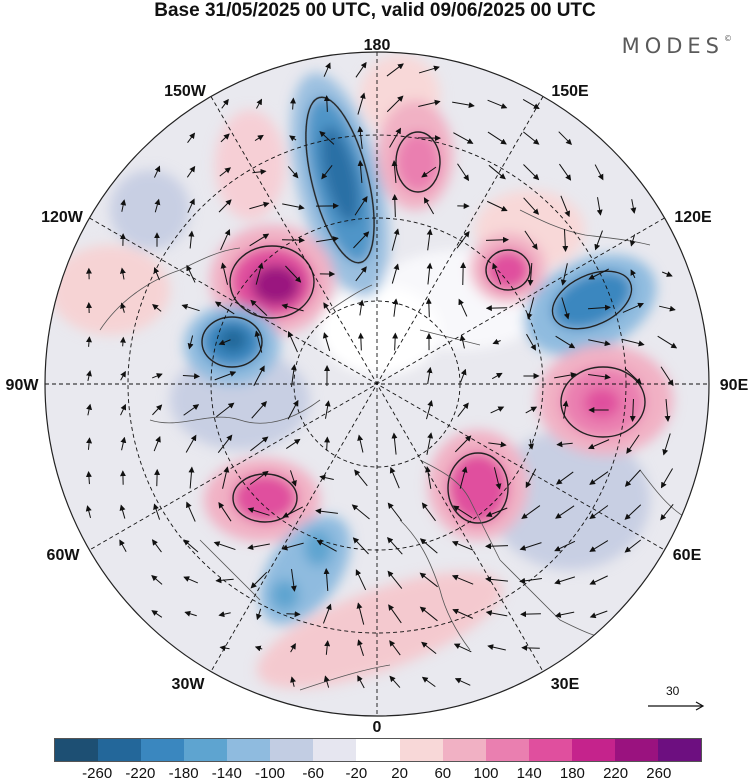 The height and width of the screenshot is (783, 750). Describe the element at coordinates (140, 773) in the screenshot. I see `colorbar-tick-label: -220` at that location.